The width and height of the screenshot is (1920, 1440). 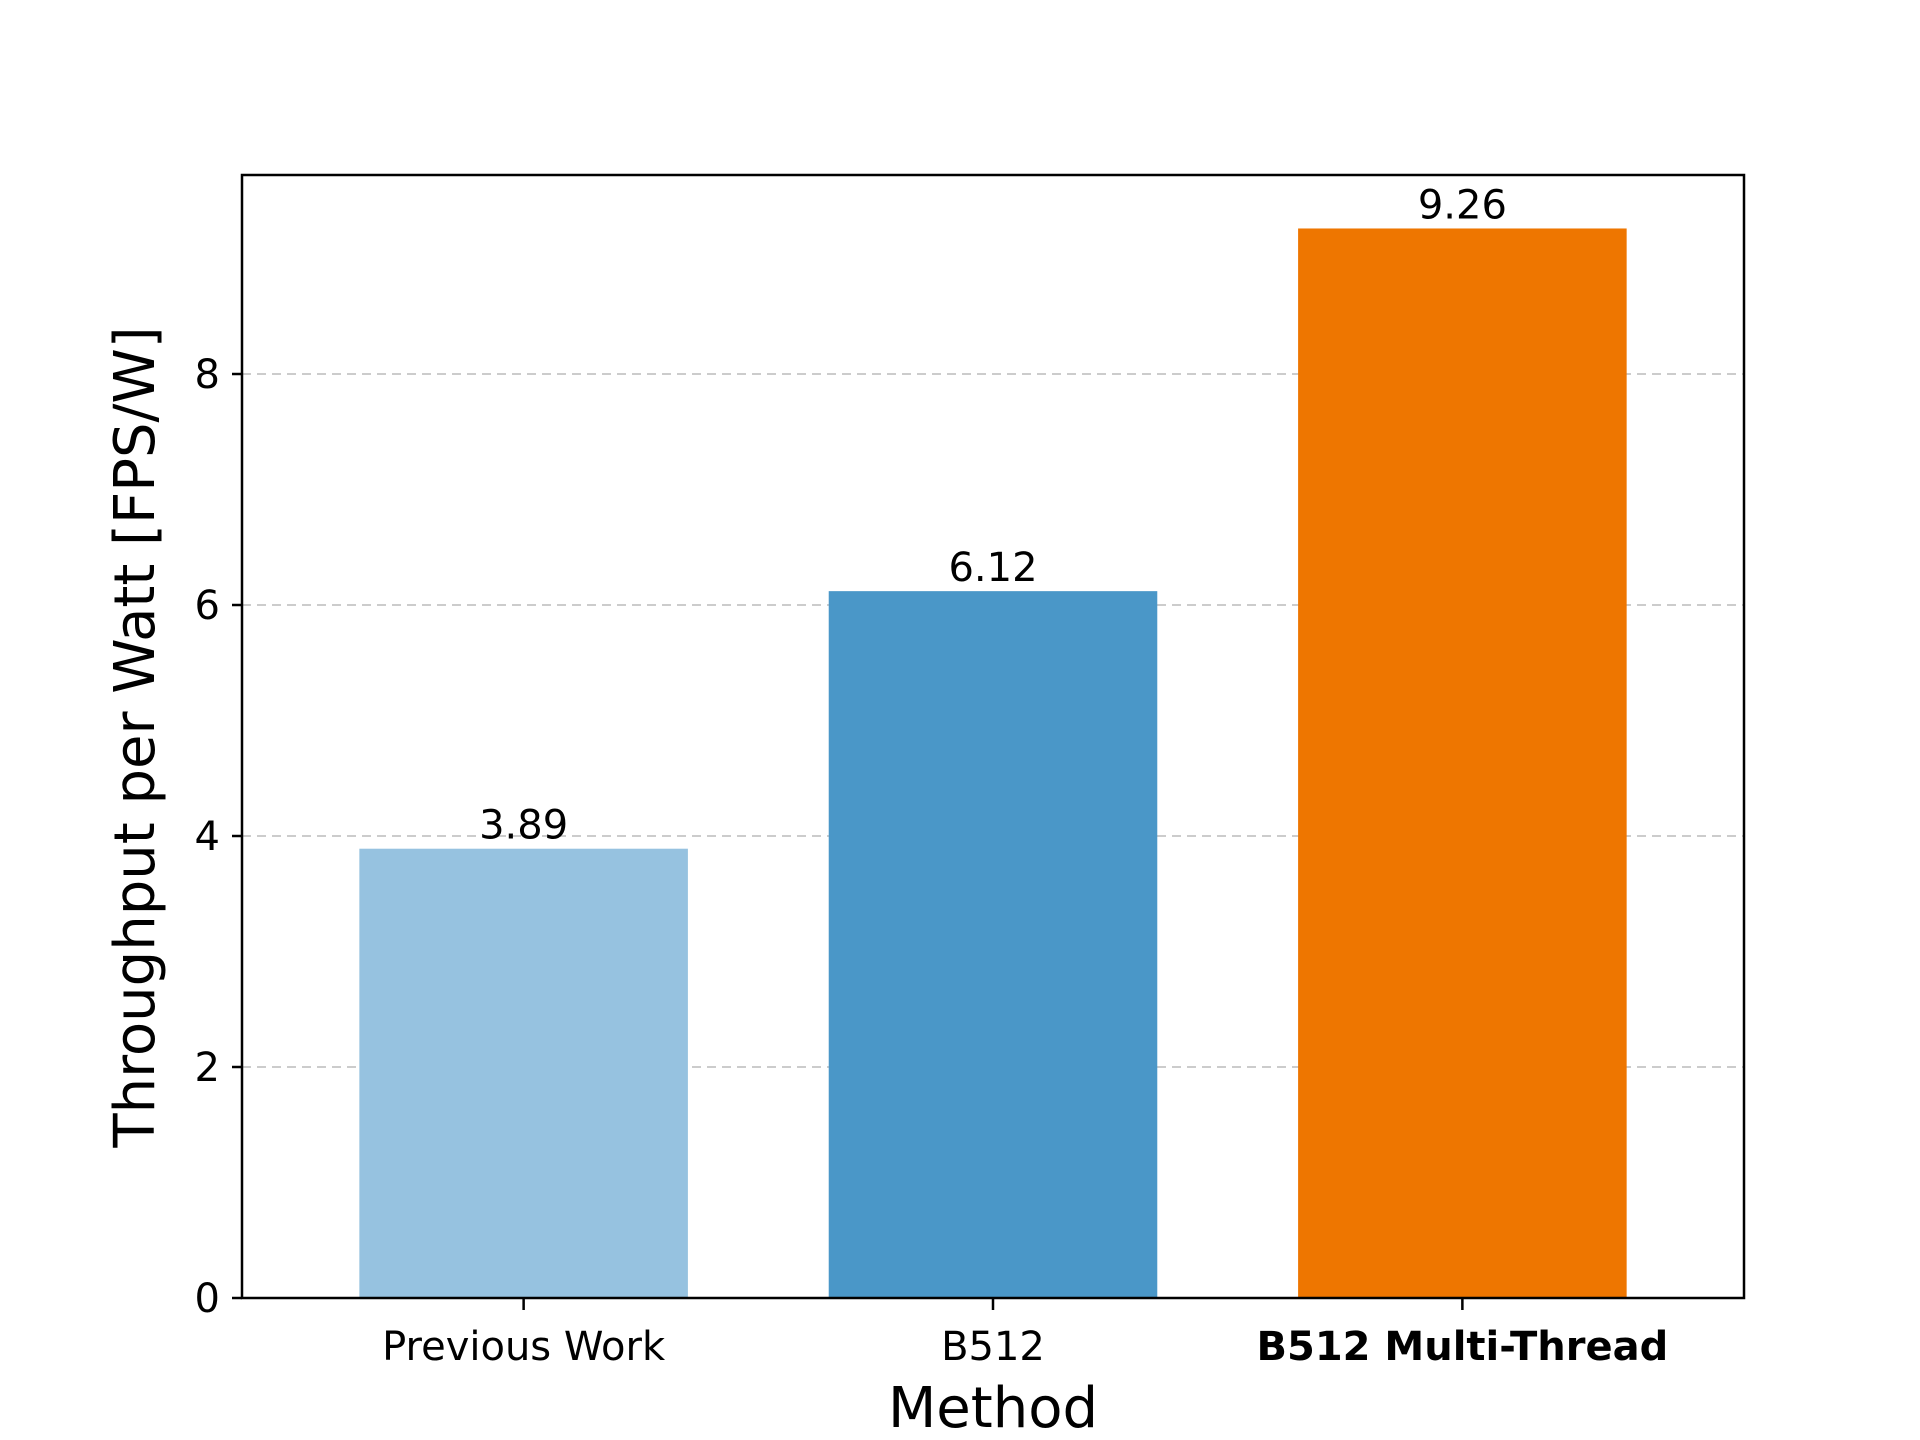 What do you see at coordinates (992, 568) in the screenshot?
I see `bar-value-label: 6.12` at bounding box center [992, 568].